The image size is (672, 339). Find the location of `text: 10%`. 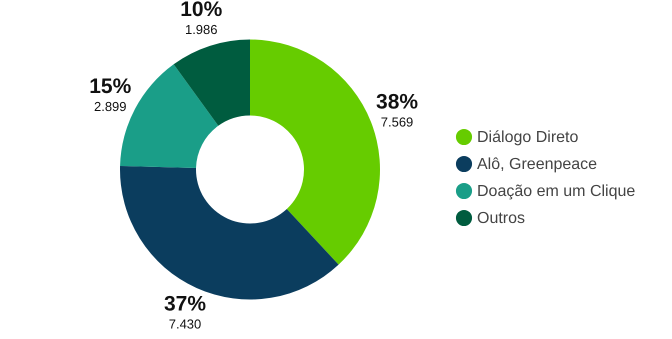

text: 10% is located at coordinates (201, 11).